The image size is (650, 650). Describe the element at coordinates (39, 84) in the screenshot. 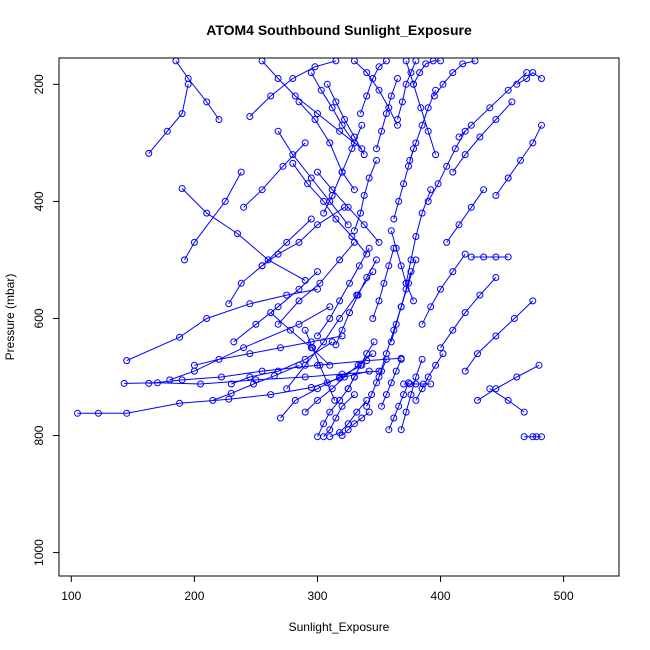

I see `y-tick-label: 200` at that location.